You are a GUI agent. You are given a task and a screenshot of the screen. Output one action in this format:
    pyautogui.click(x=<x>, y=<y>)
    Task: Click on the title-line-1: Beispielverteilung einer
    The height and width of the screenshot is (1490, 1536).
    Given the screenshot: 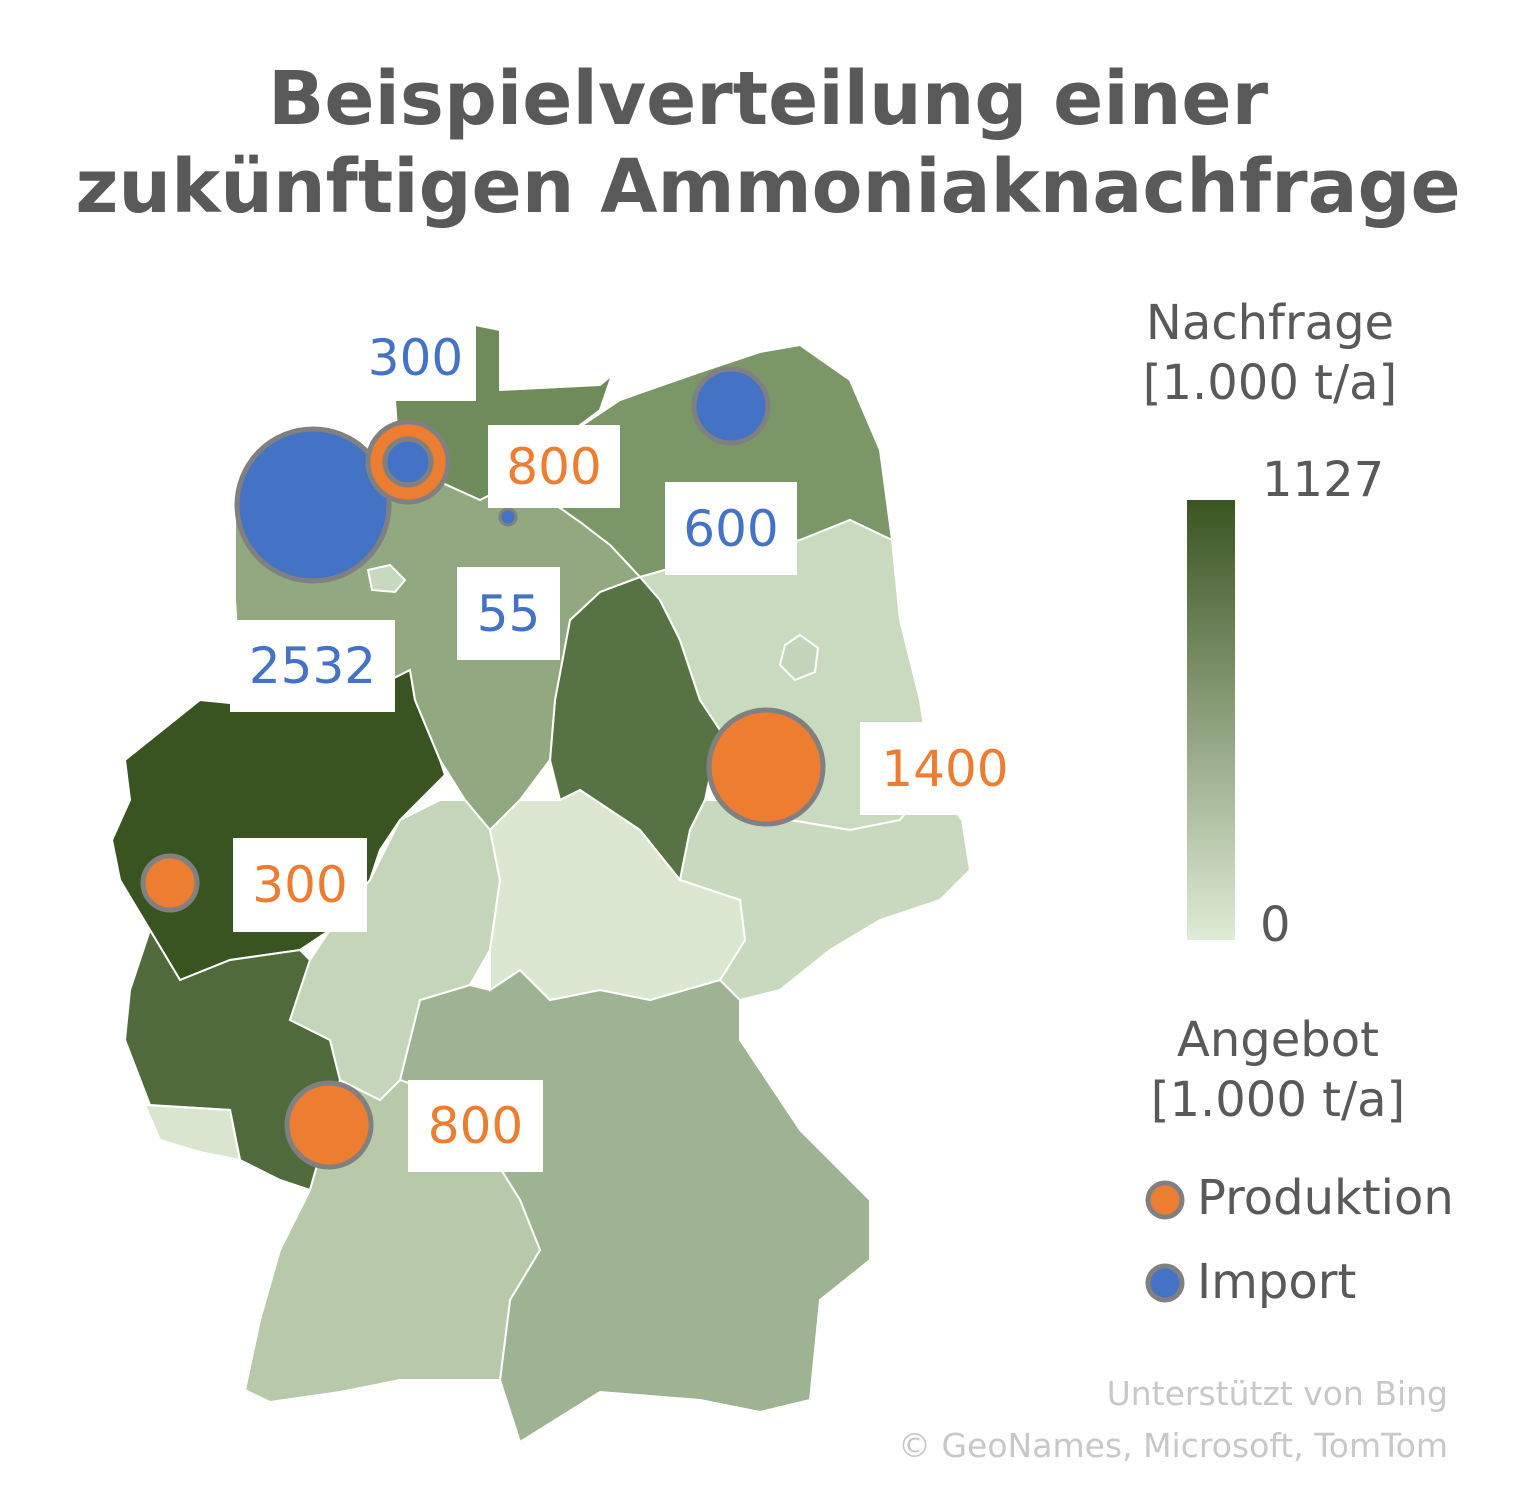 What is the action you would take?
    pyautogui.click(x=768, y=99)
    